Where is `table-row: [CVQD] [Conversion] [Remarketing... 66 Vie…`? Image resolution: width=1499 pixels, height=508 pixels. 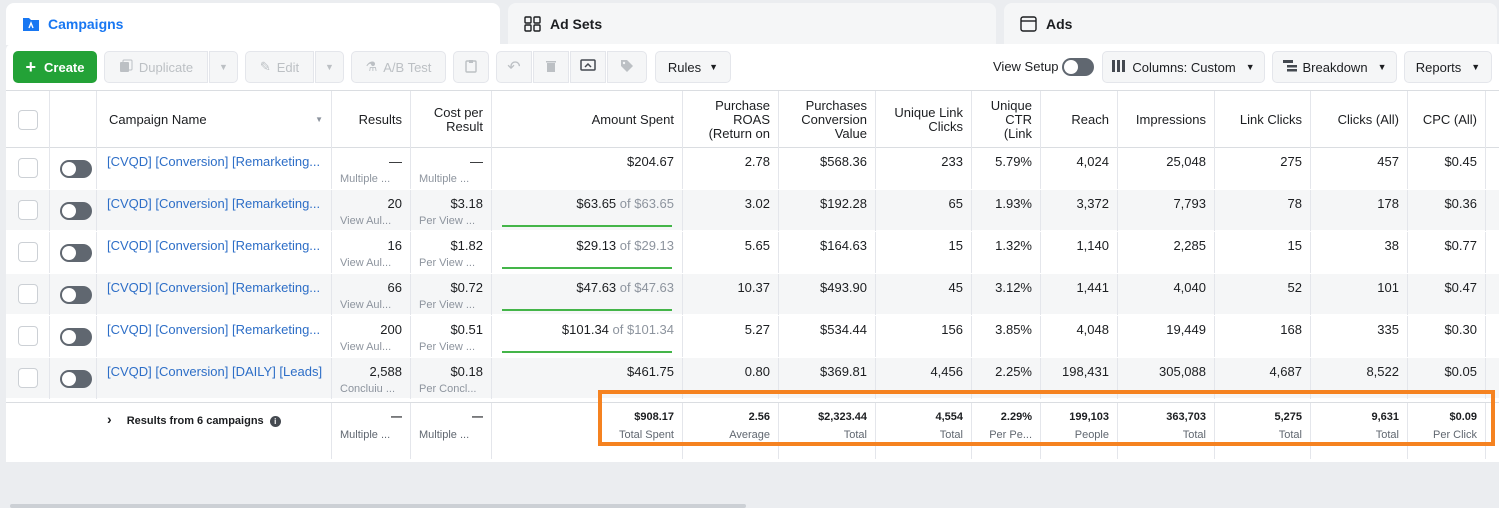 table-row: [CVQD] [Conversion] [Remarketing... 66 Vie… is located at coordinates (752, 294).